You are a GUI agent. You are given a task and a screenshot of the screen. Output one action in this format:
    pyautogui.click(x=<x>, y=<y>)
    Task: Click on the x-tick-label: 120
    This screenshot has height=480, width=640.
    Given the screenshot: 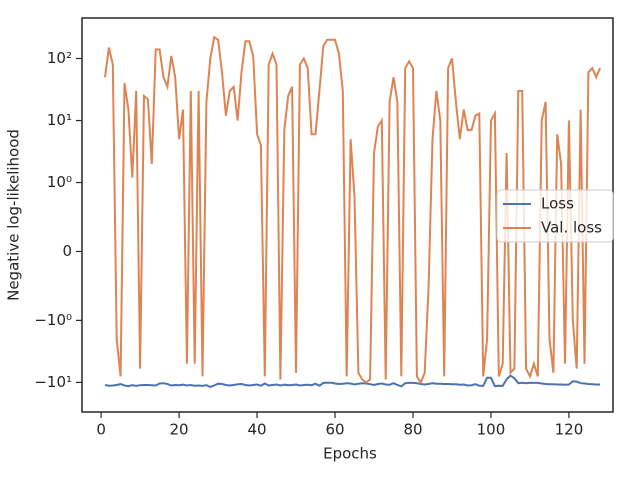 What is the action you would take?
    pyautogui.click(x=569, y=430)
    